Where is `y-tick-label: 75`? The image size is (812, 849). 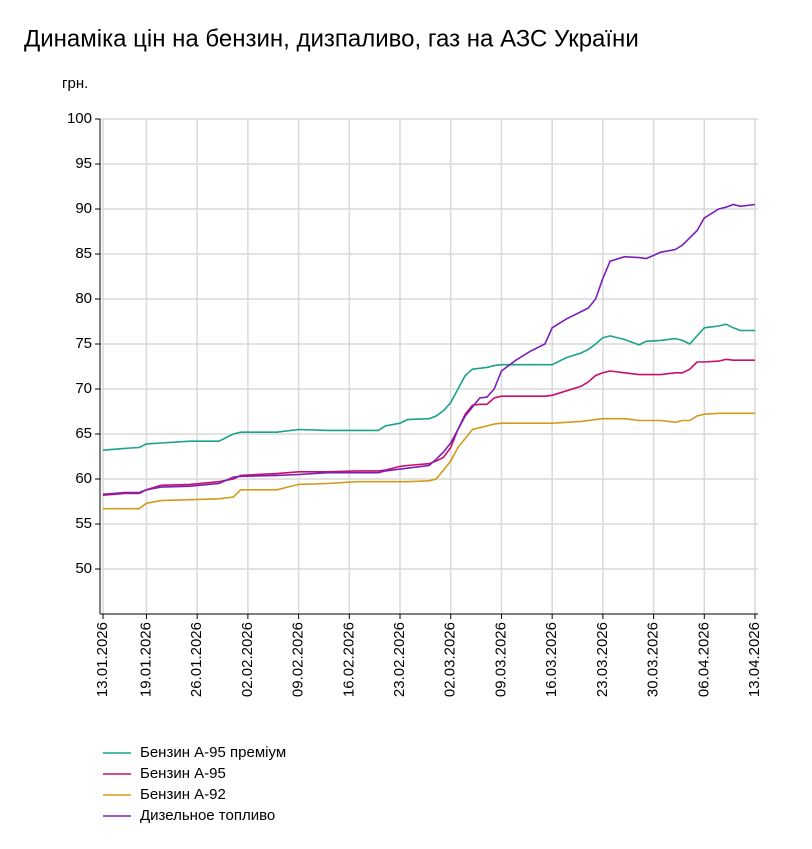
y-tick-label: 75 is located at coordinates (83, 343).